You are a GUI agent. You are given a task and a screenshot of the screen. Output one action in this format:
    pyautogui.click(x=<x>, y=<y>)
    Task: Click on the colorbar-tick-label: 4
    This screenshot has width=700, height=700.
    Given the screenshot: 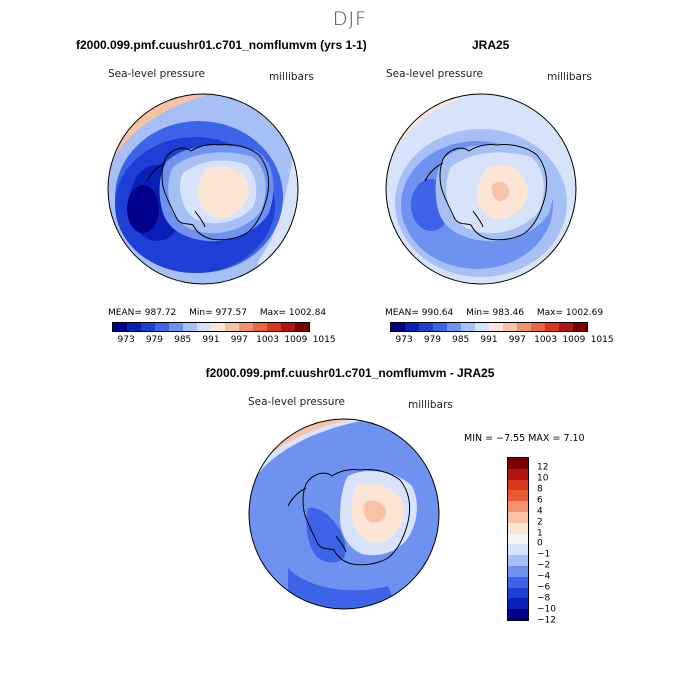 What is the action you would take?
    pyautogui.click(x=540, y=511)
    